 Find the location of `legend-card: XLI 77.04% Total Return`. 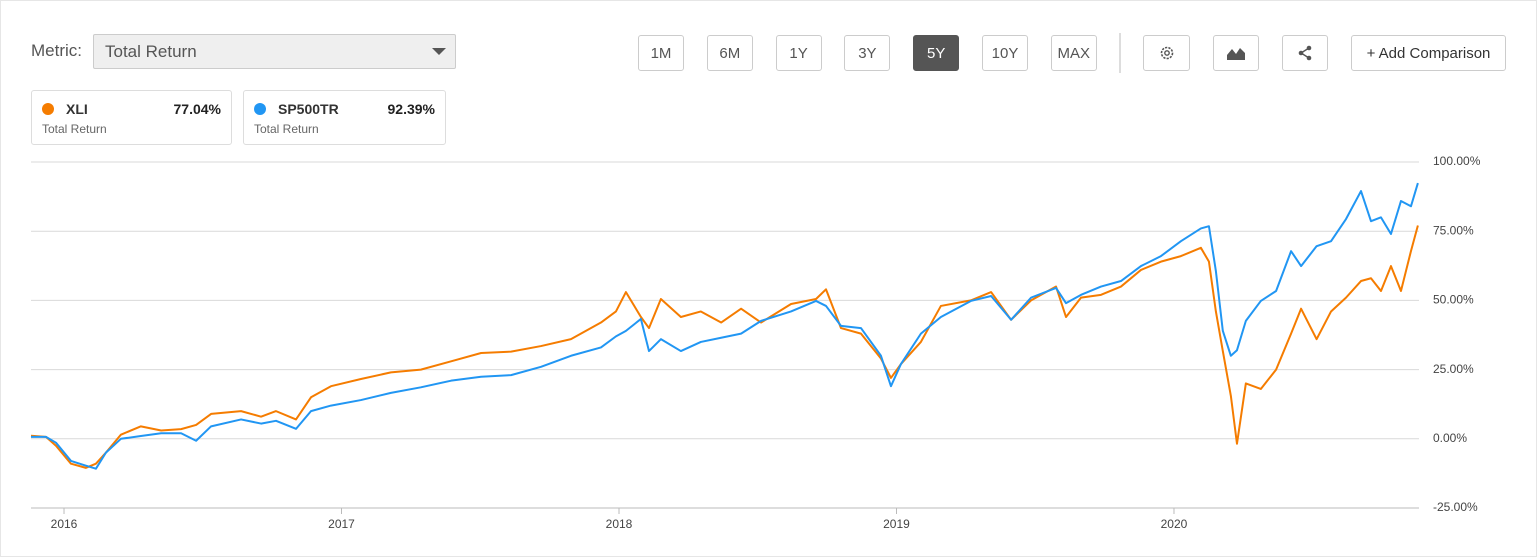

legend-card: XLI 77.04% Total Return is located at coordinates (131, 117).